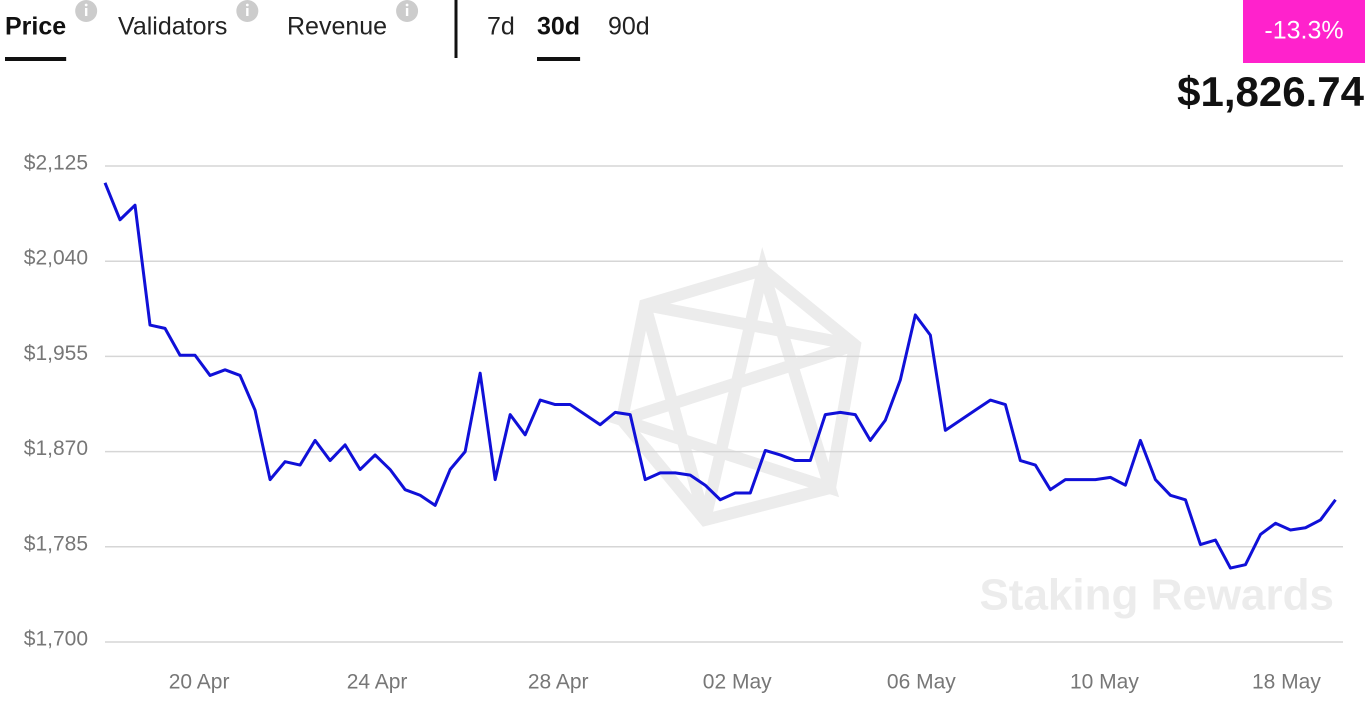 This screenshot has width=1368, height=720. I want to click on range-underline, so click(559, 59).